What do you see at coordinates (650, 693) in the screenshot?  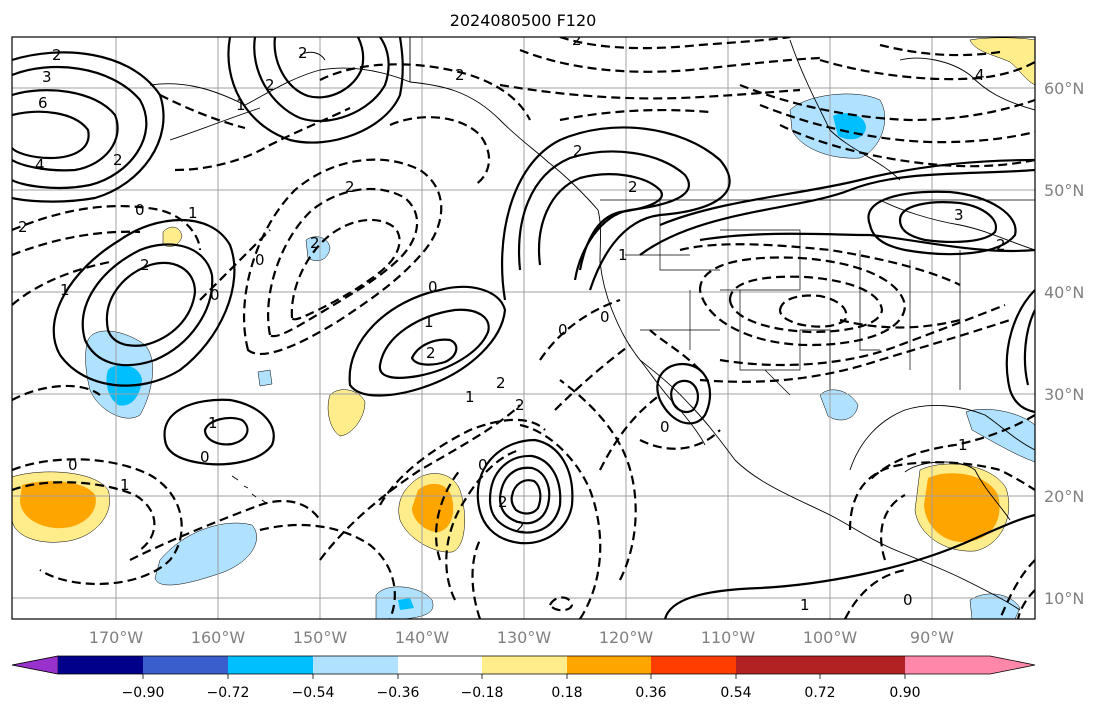 I see `colorbar-tick-label: 0.36` at bounding box center [650, 693].